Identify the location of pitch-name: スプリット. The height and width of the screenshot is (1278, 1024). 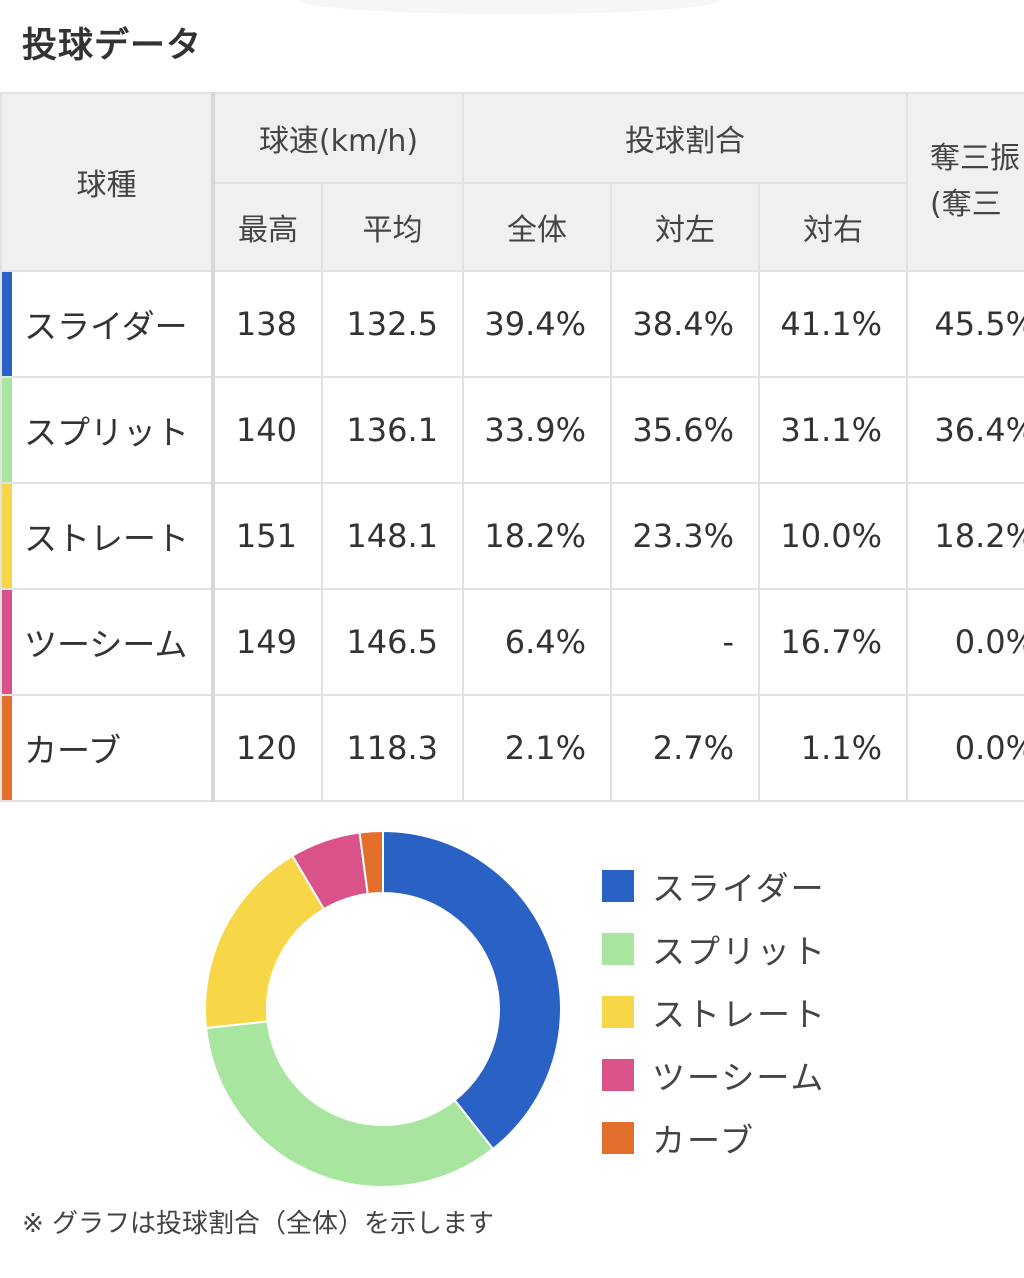
(106, 432).